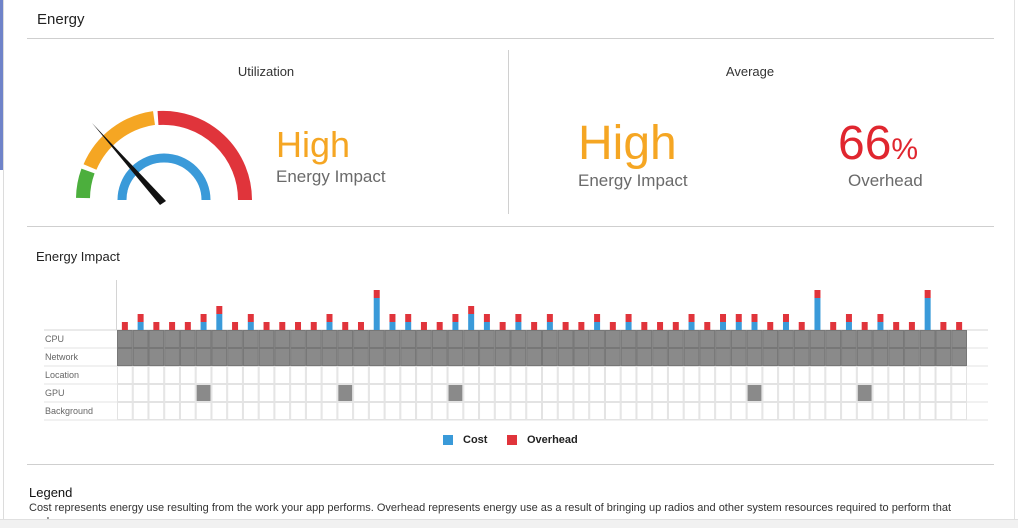  I want to click on section-divider, so click(508, 132).